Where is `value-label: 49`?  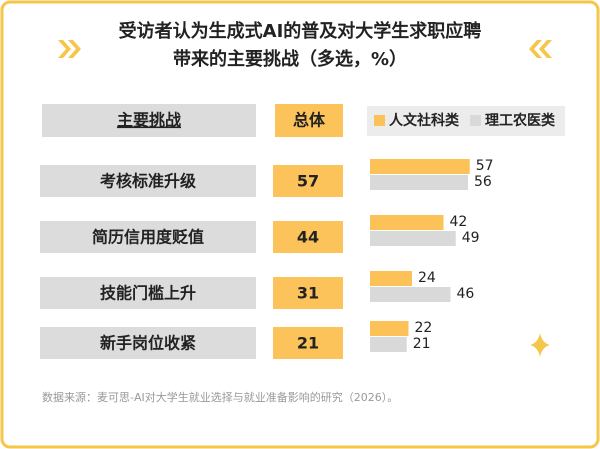
value-label: 49 is located at coordinates (471, 238).